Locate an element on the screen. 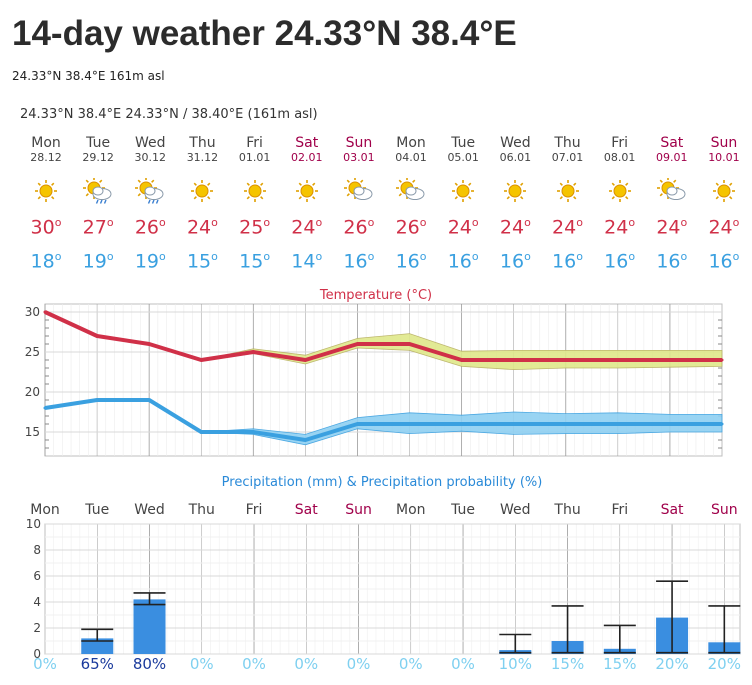 The width and height of the screenshot is (752, 685). day-date: 09.01 is located at coordinates (672, 157).